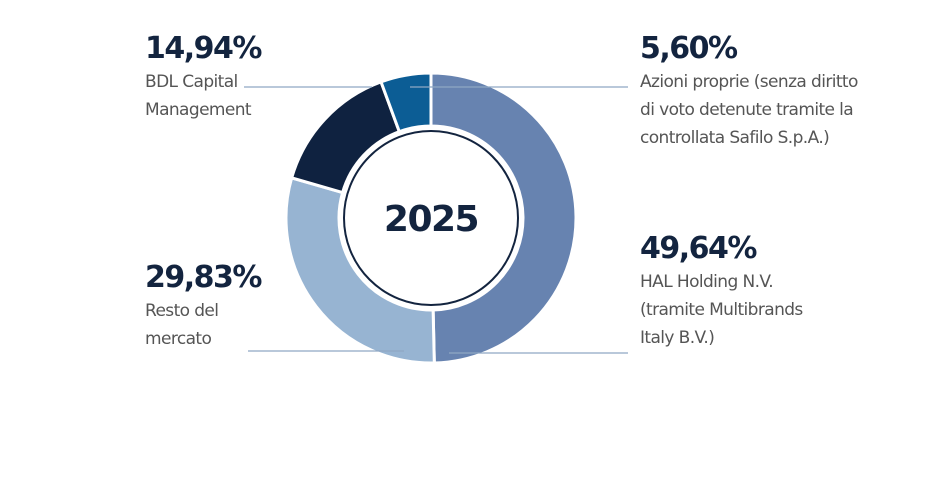 The image size is (931, 504). What do you see at coordinates (178, 339) in the screenshot?
I see `slice-label-resto-del-mercato-line-2: mercato` at bounding box center [178, 339].